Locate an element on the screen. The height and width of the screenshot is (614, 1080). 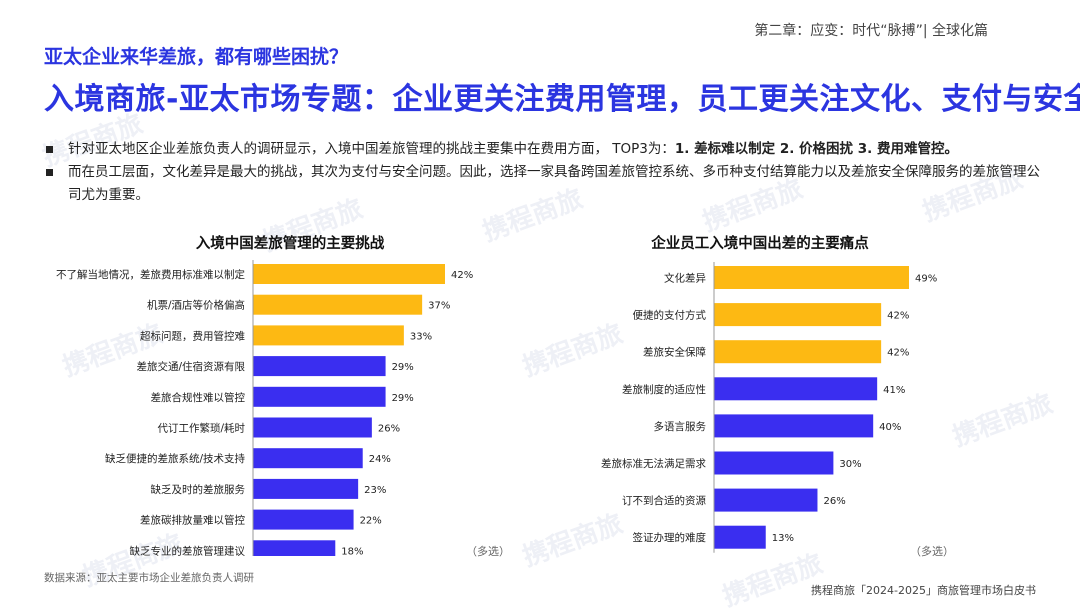
value-label: 41% is located at coordinates (894, 390).